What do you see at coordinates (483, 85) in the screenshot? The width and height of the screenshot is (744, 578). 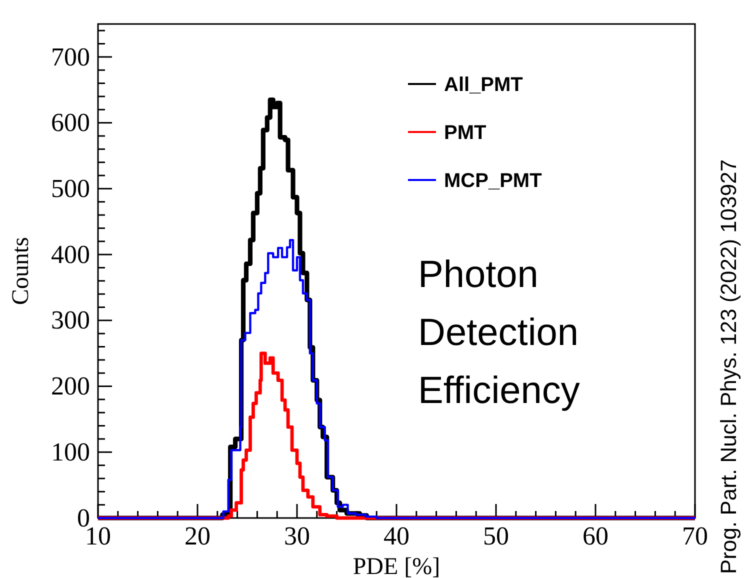 I see `legend-label: All_PMT` at bounding box center [483, 85].